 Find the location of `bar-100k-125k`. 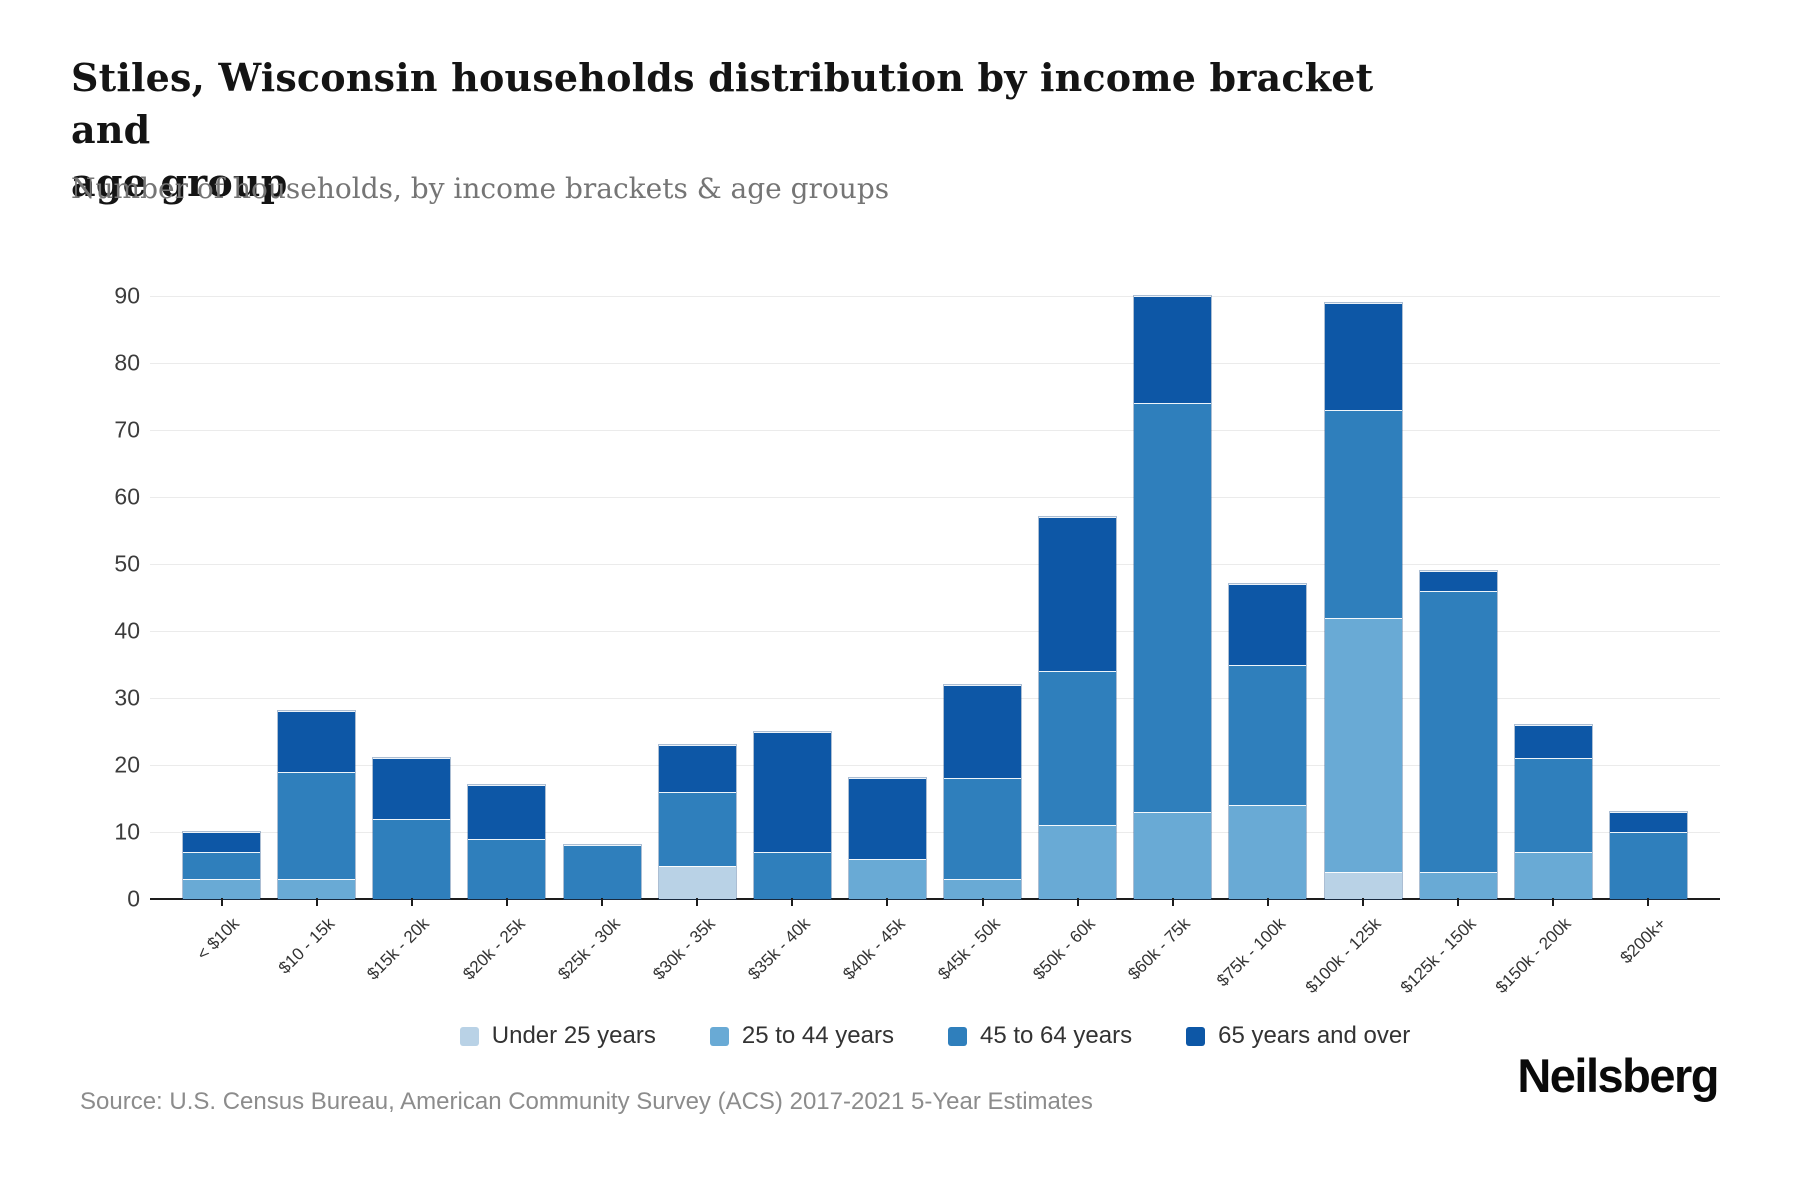

bar-100k-125k is located at coordinates (1363, 601).